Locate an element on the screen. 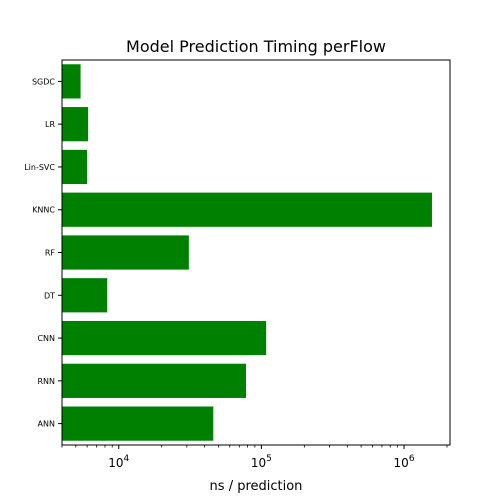 The image size is (500, 500). y-tick-label: Lin-SVC is located at coordinates (39, 167).